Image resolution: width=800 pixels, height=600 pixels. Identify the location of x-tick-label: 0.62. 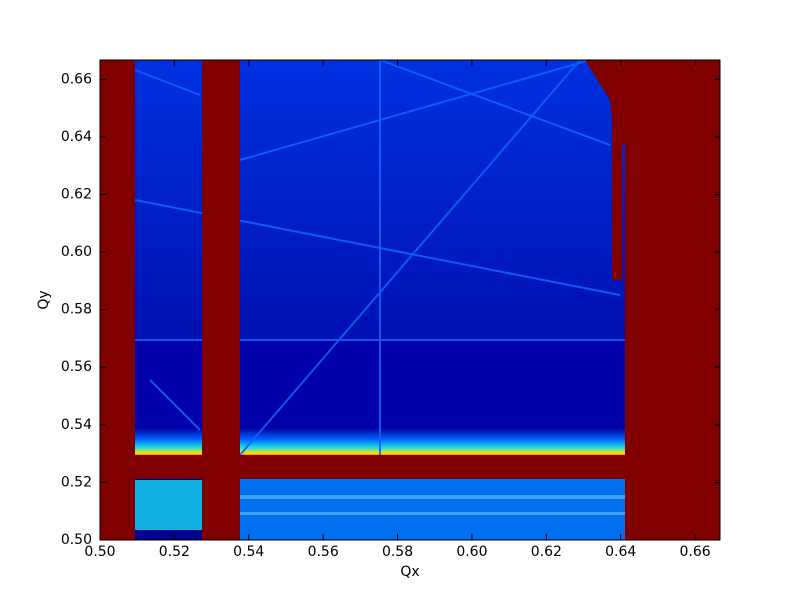
(546, 552).